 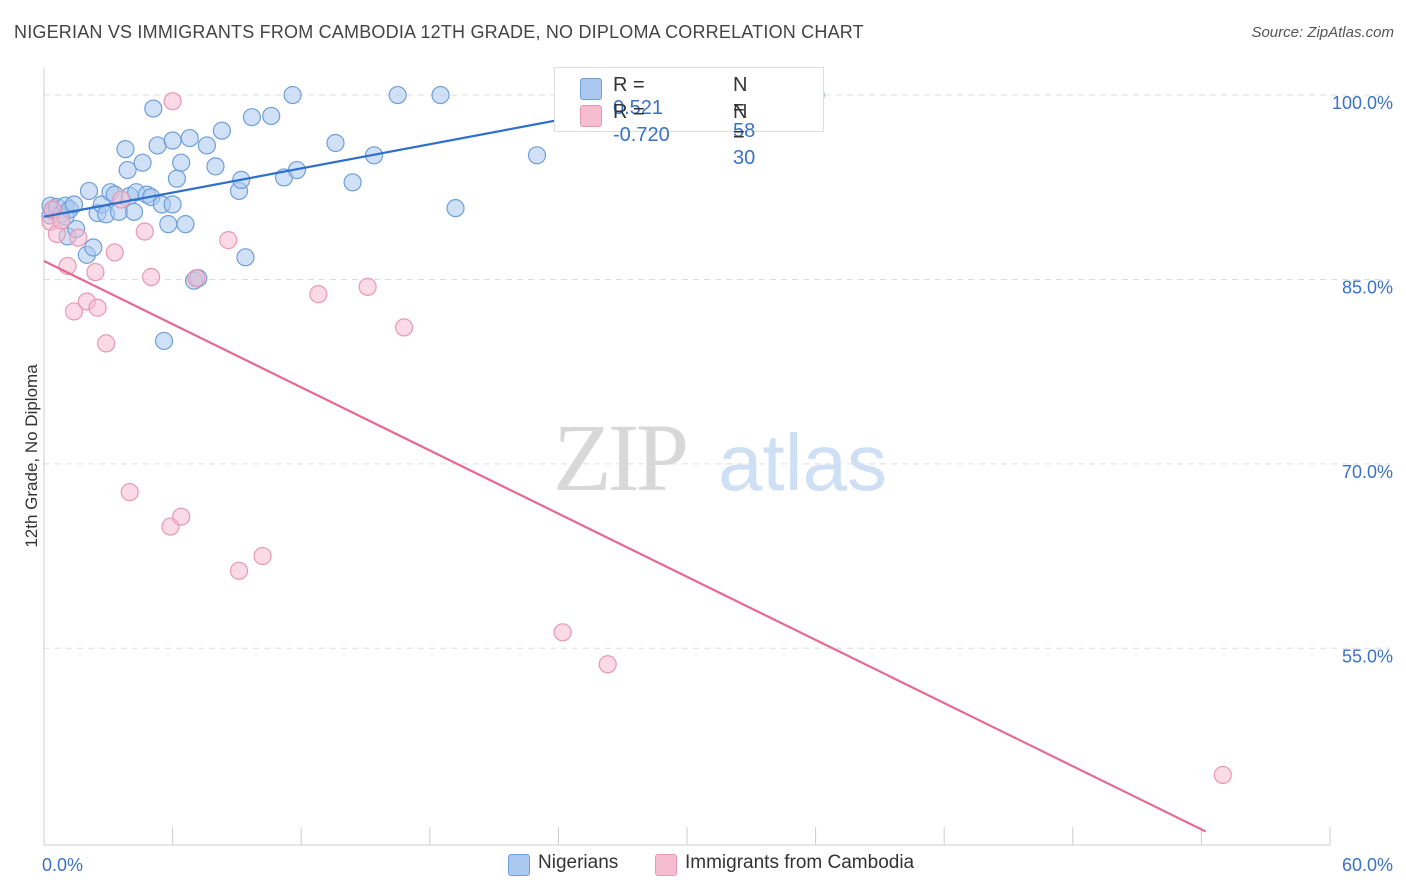 What do you see at coordinates (641, 135) in the screenshot?
I see `legend-r-value: -0.720` at bounding box center [641, 135].